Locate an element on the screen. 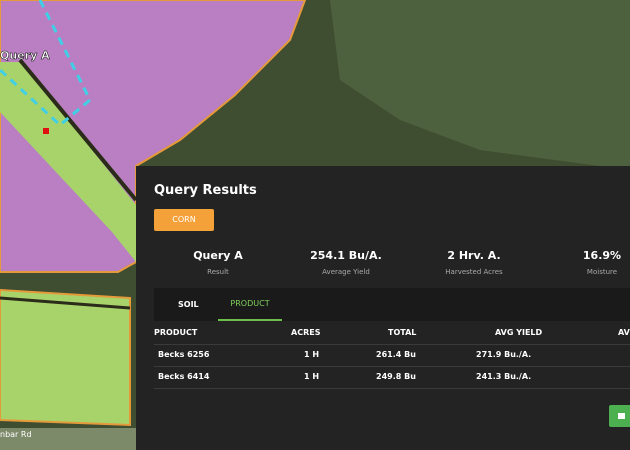  tab: SOIL is located at coordinates (188, 304).